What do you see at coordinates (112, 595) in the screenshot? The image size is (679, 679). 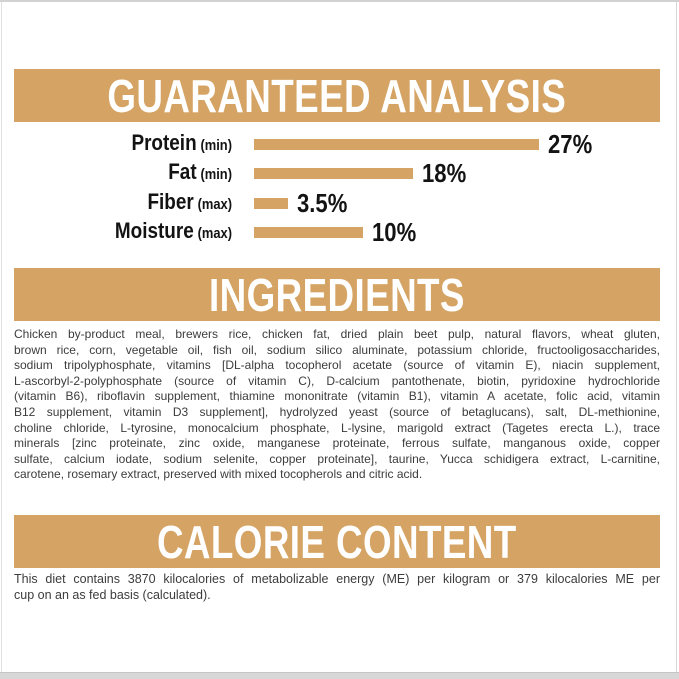 I see `calorie-line: cup on an as fed basis (calculated).` at bounding box center [112, 595].